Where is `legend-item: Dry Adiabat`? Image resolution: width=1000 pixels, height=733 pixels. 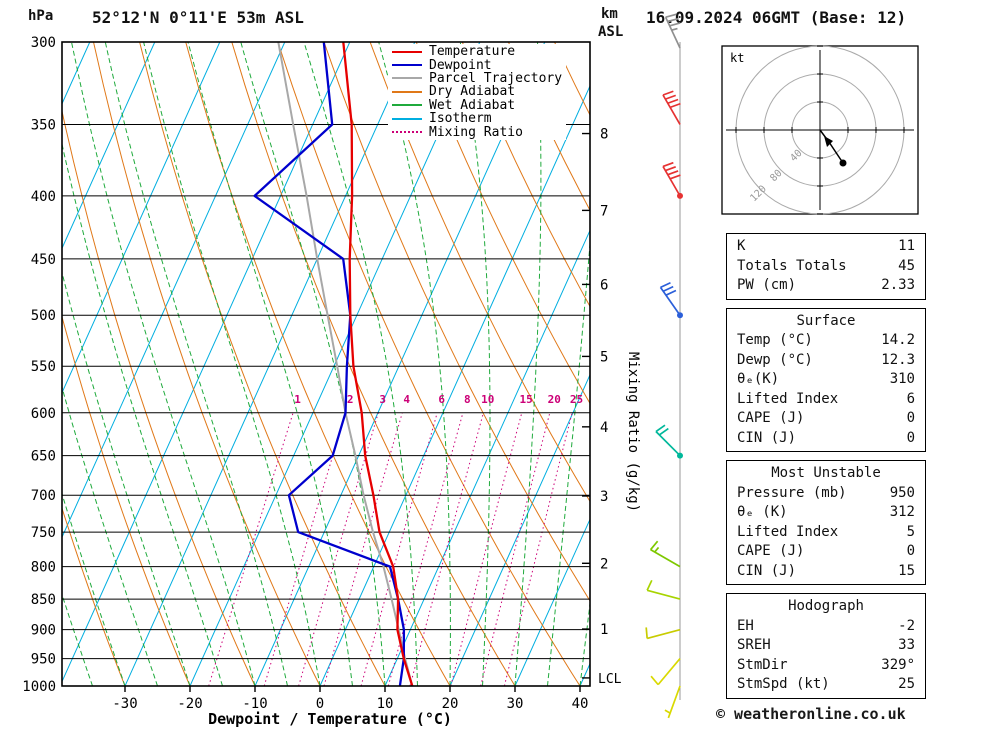
legend-item: Dry Adiabat is located at coordinates (477, 91).